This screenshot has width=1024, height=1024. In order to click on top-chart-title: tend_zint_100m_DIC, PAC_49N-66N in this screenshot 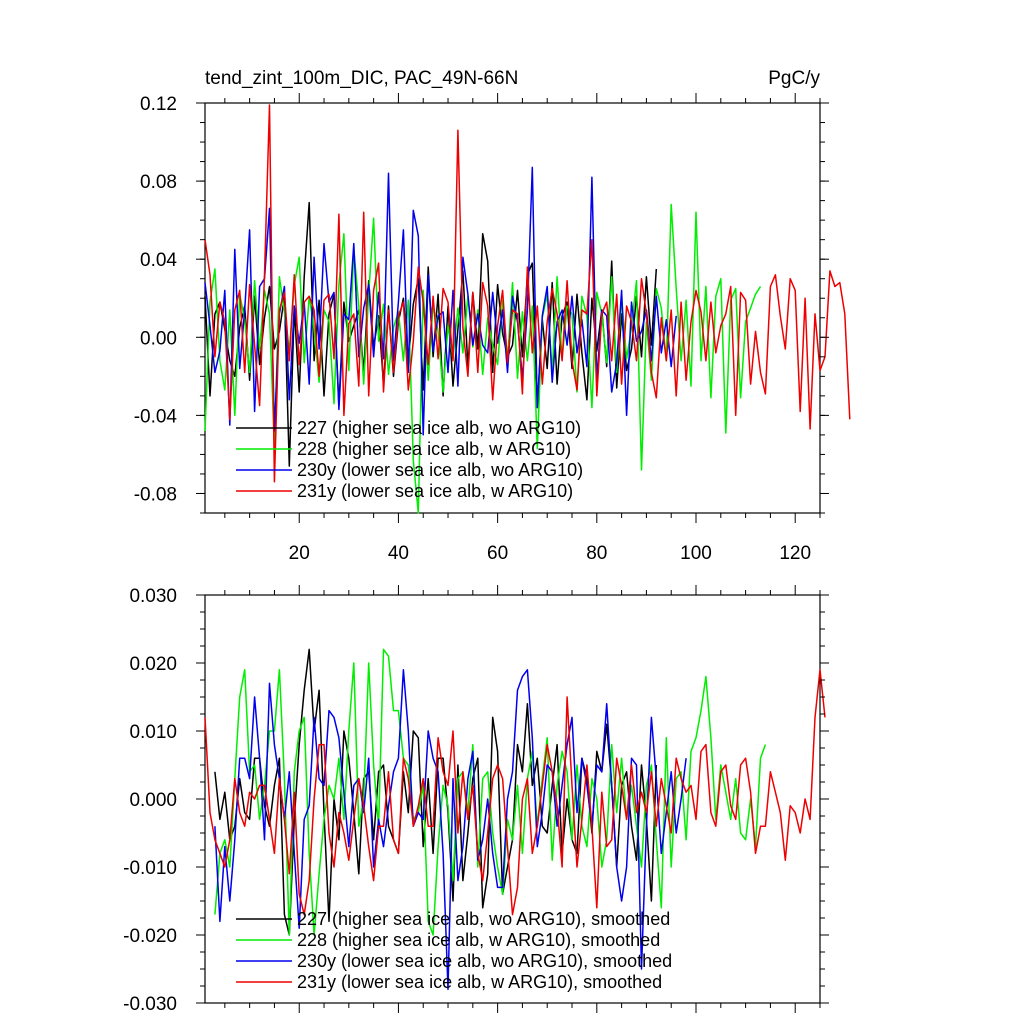, I will do `click(361, 78)`.